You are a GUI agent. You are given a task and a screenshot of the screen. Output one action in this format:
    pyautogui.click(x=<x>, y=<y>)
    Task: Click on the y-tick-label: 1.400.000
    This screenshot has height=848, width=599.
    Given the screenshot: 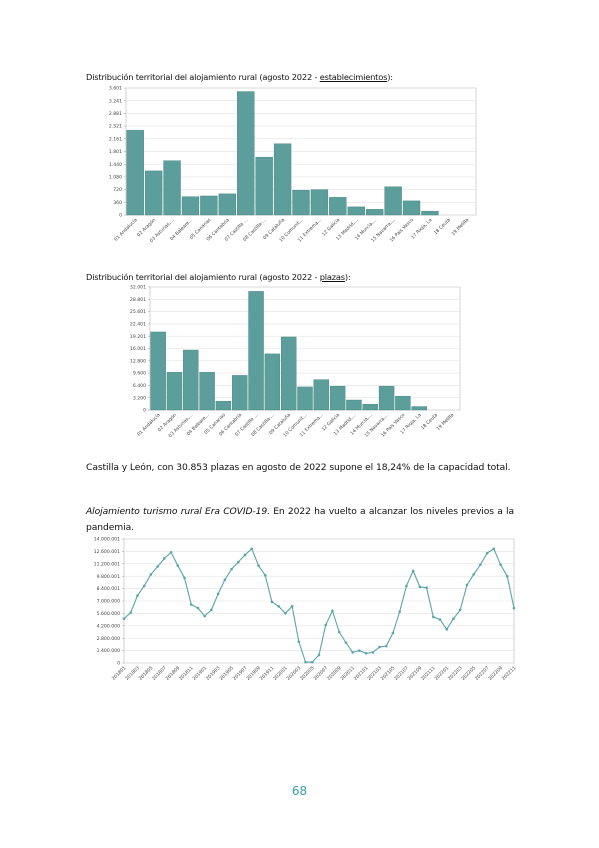 What is the action you would take?
    pyautogui.click(x=108, y=651)
    